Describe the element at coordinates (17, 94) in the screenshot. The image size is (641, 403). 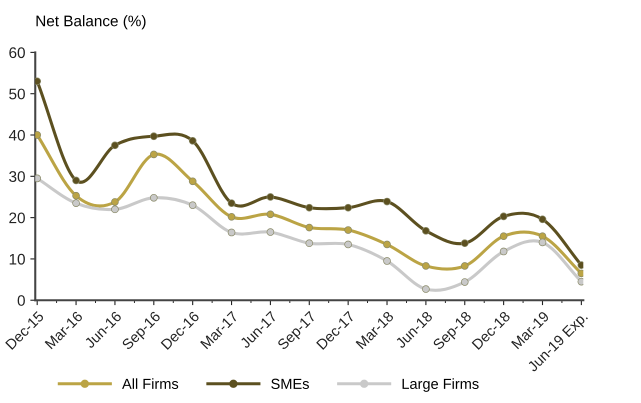
I see `y-tick-label: 50` at that location.